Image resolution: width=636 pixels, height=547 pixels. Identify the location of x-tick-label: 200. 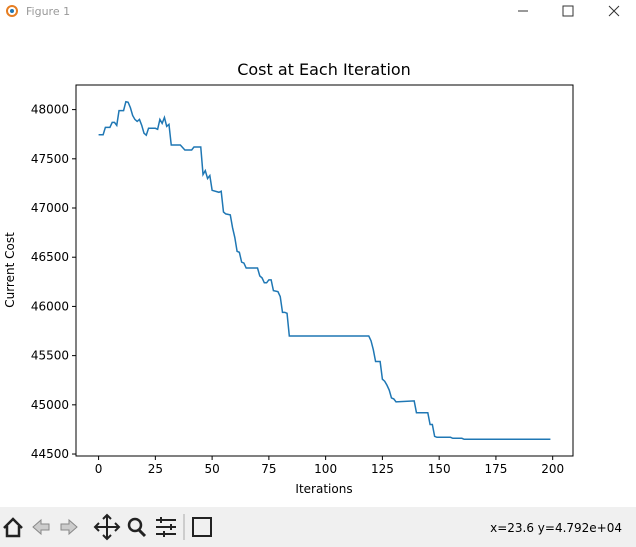
(552, 469).